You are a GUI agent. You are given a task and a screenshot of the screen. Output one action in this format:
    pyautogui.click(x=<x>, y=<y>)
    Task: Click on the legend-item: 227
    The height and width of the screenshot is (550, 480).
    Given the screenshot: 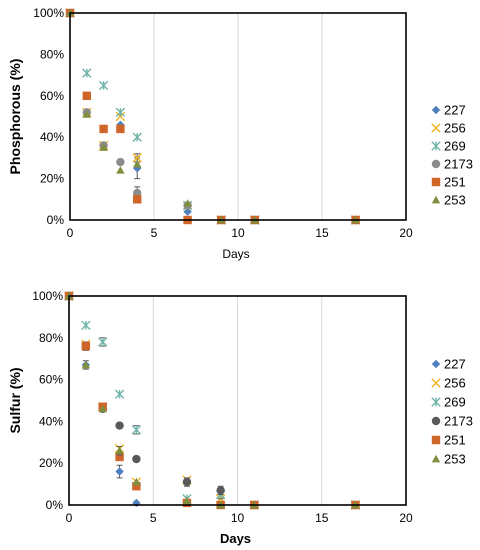 What is the action you would take?
    pyautogui.click(x=448, y=110)
    